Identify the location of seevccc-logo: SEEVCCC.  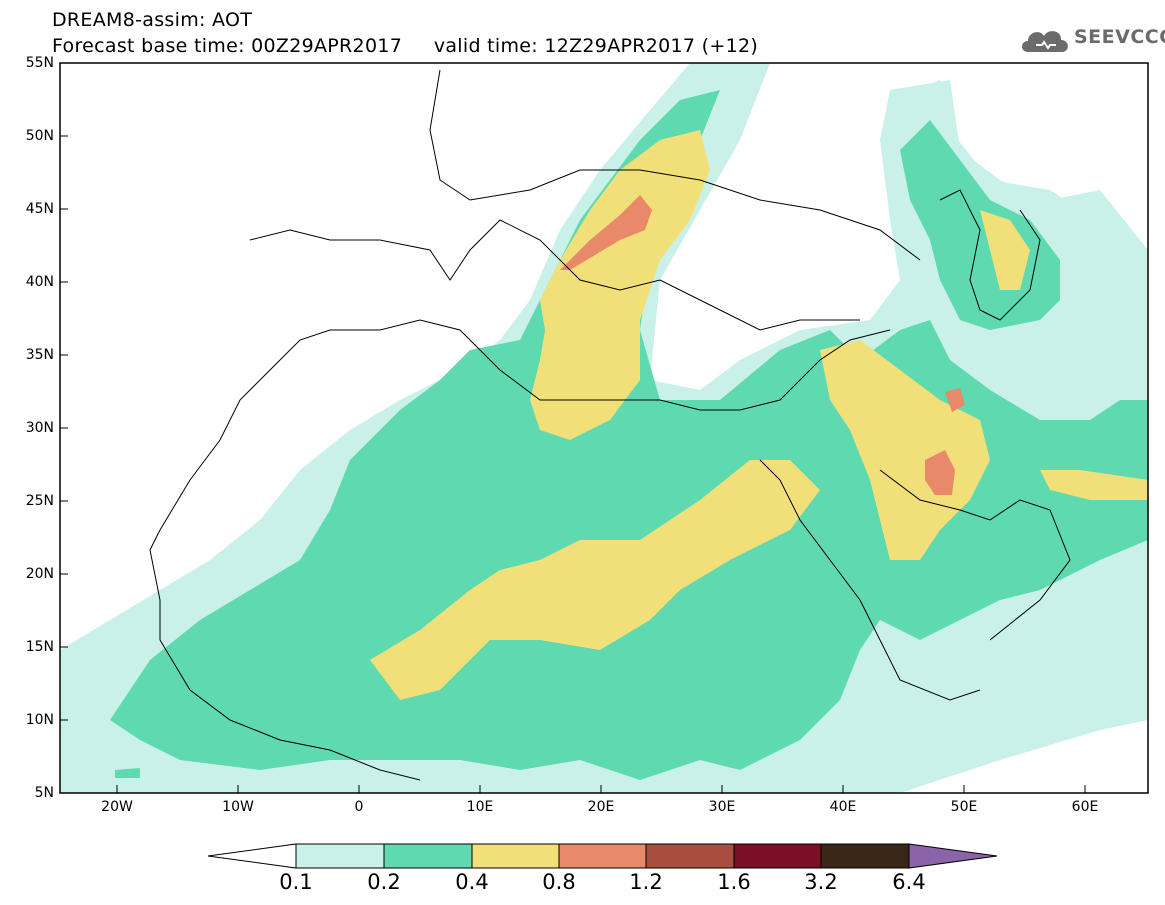
(1091, 40).